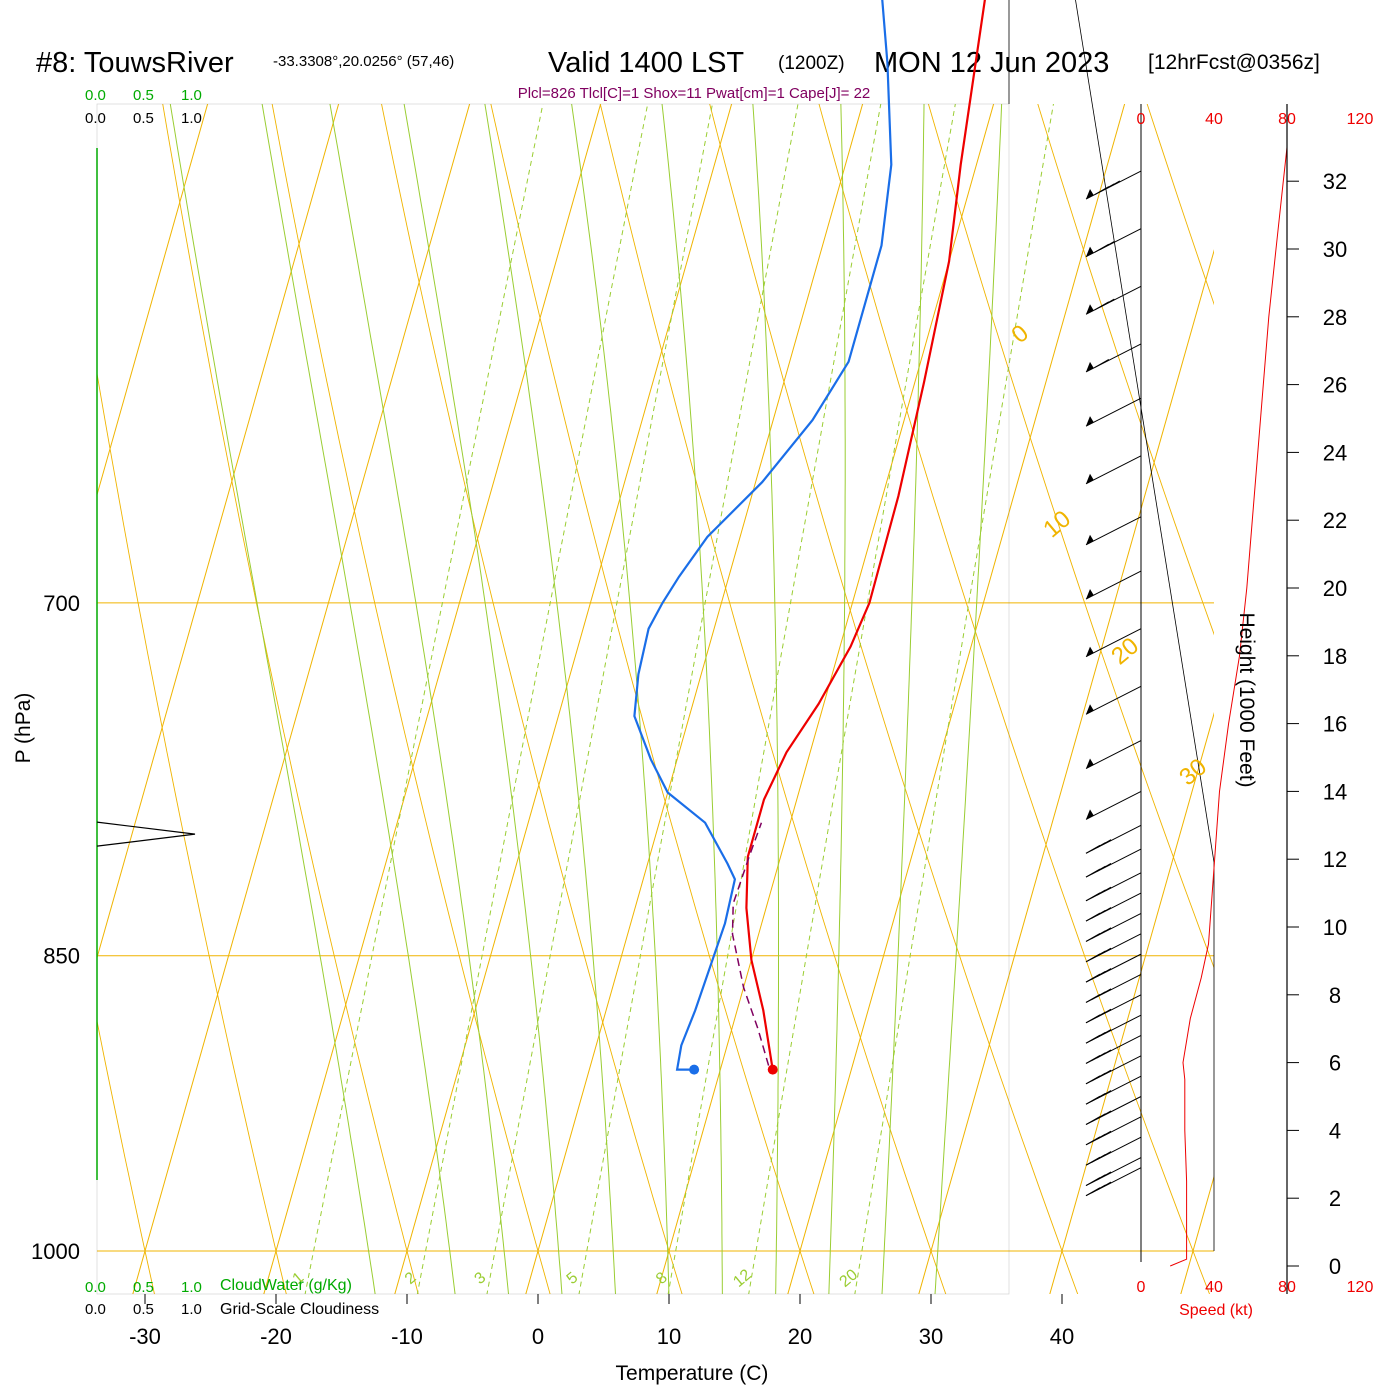 The image size is (1400, 1400). What do you see at coordinates (276, 1336) in the screenshot?
I see `x-tick-label: -20` at bounding box center [276, 1336].